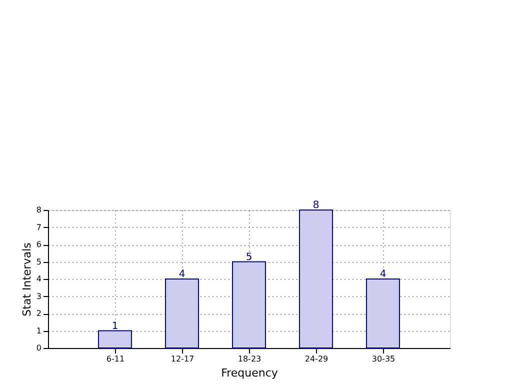 The image size is (520, 390). I want to click on x-tick-label: 6-11, so click(115, 359).